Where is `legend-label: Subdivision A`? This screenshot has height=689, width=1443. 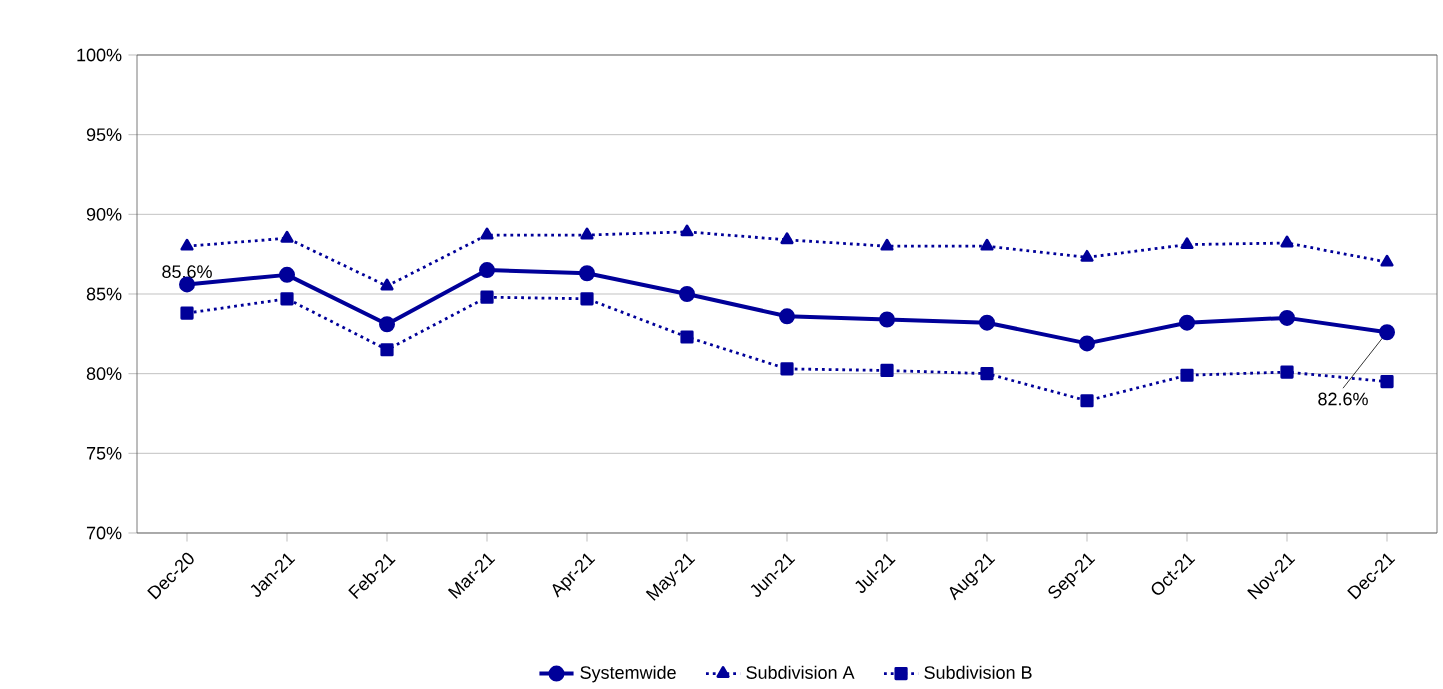 legend-label: Subdivision A is located at coordinates (800, 672).